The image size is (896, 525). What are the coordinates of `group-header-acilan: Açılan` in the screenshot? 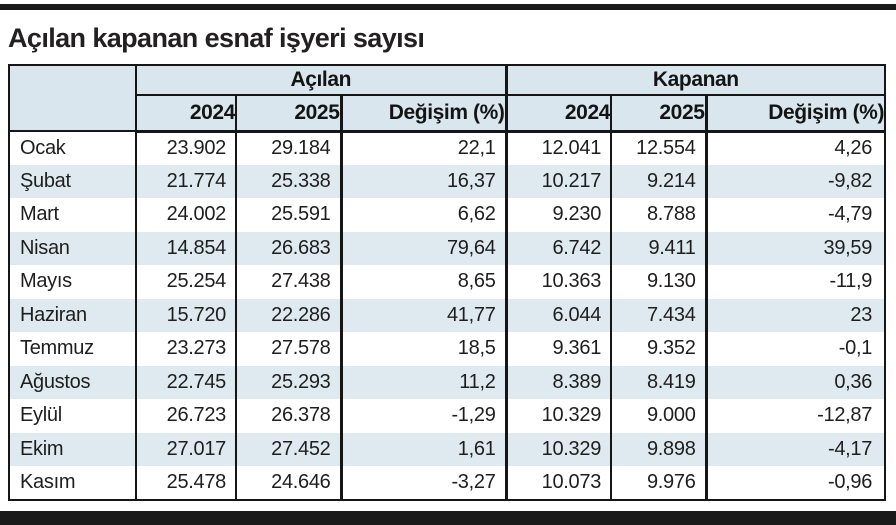 It's located at (320, 80).